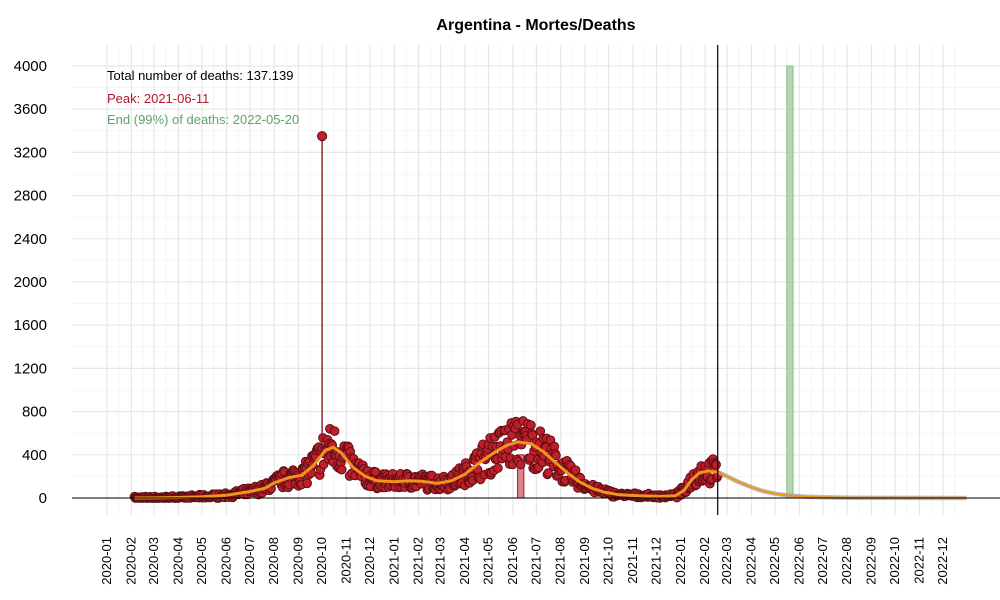  I want to click on x-tick-label: 2020-07, so click(249, 561).